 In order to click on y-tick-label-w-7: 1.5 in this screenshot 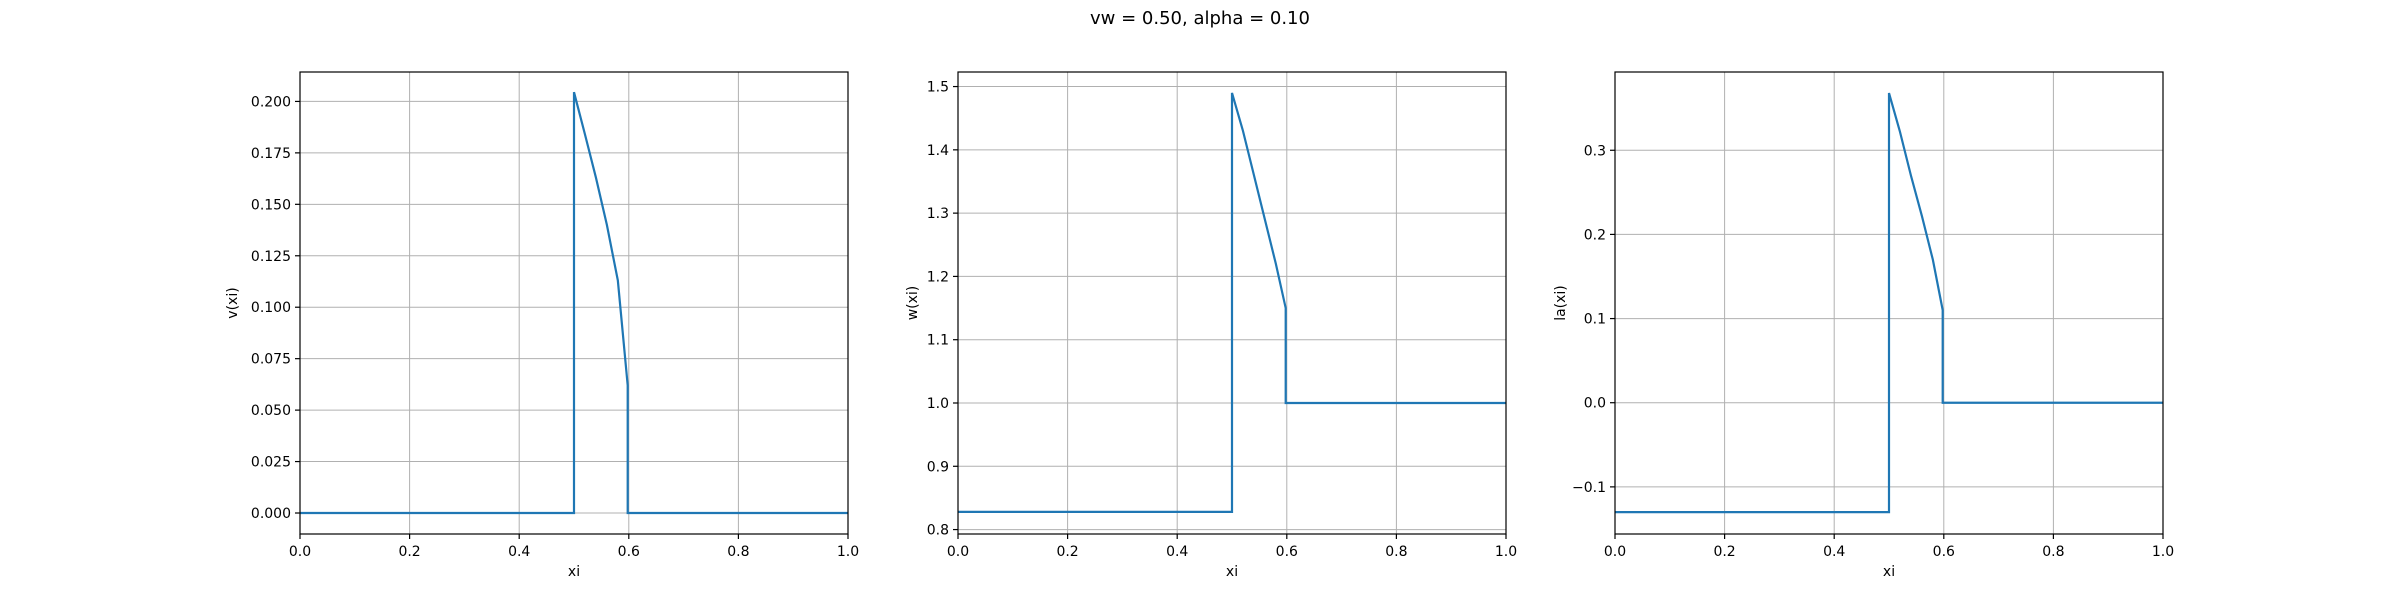, I will do `click(938, 88)`.